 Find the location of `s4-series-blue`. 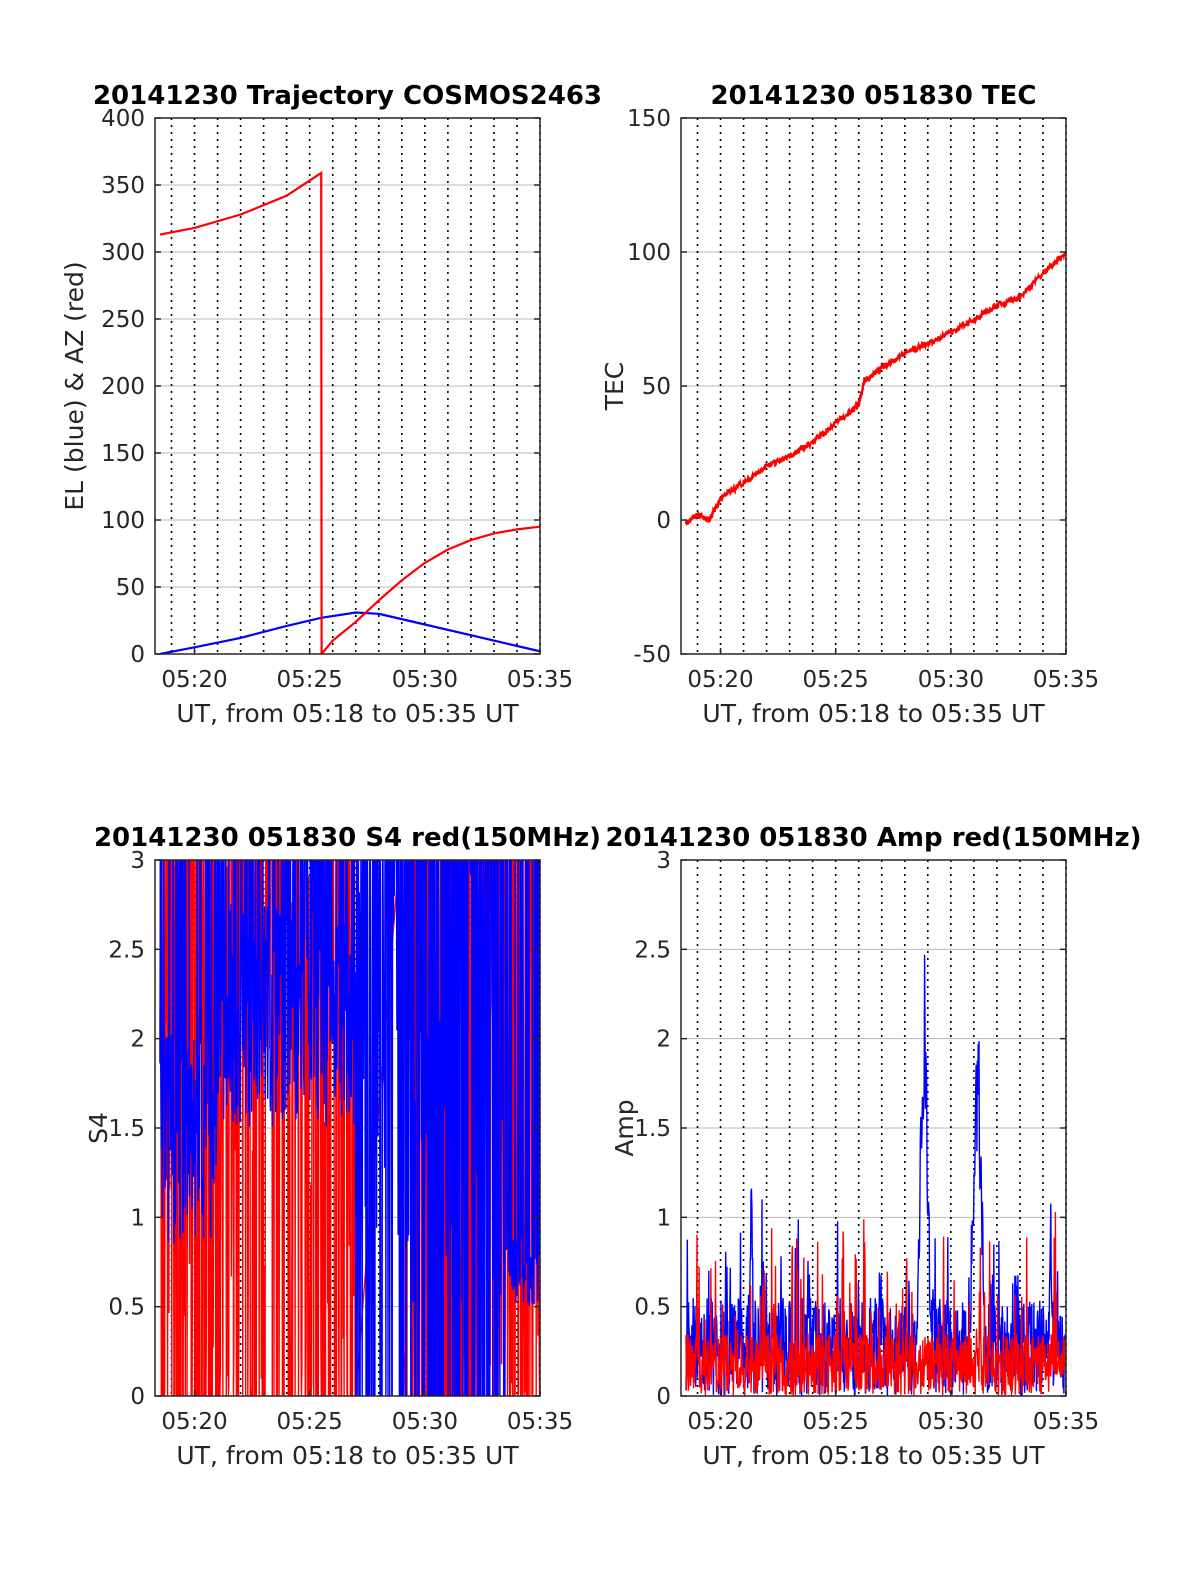

s4-series-blue is located at coordinates (349, 1128).